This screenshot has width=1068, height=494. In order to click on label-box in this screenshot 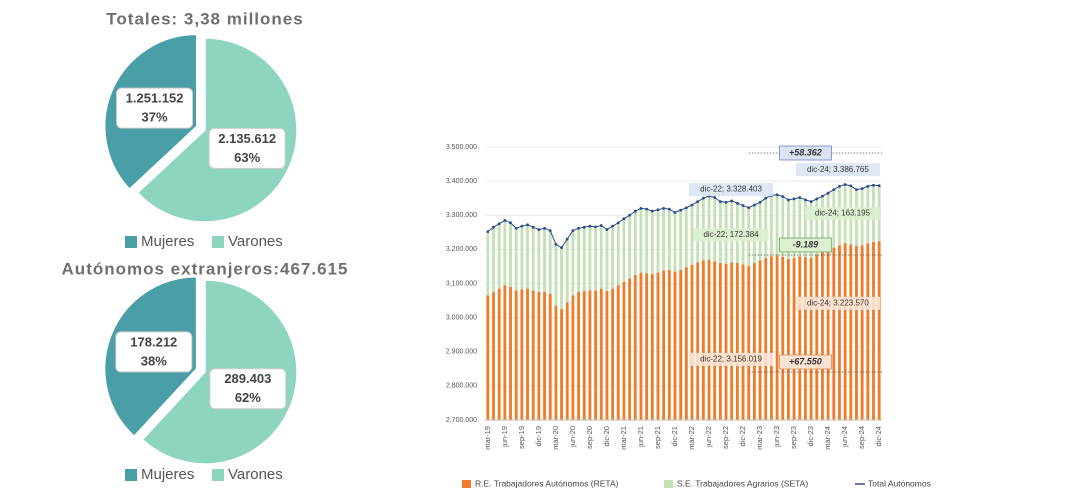, I will do `click(154, 352)`.